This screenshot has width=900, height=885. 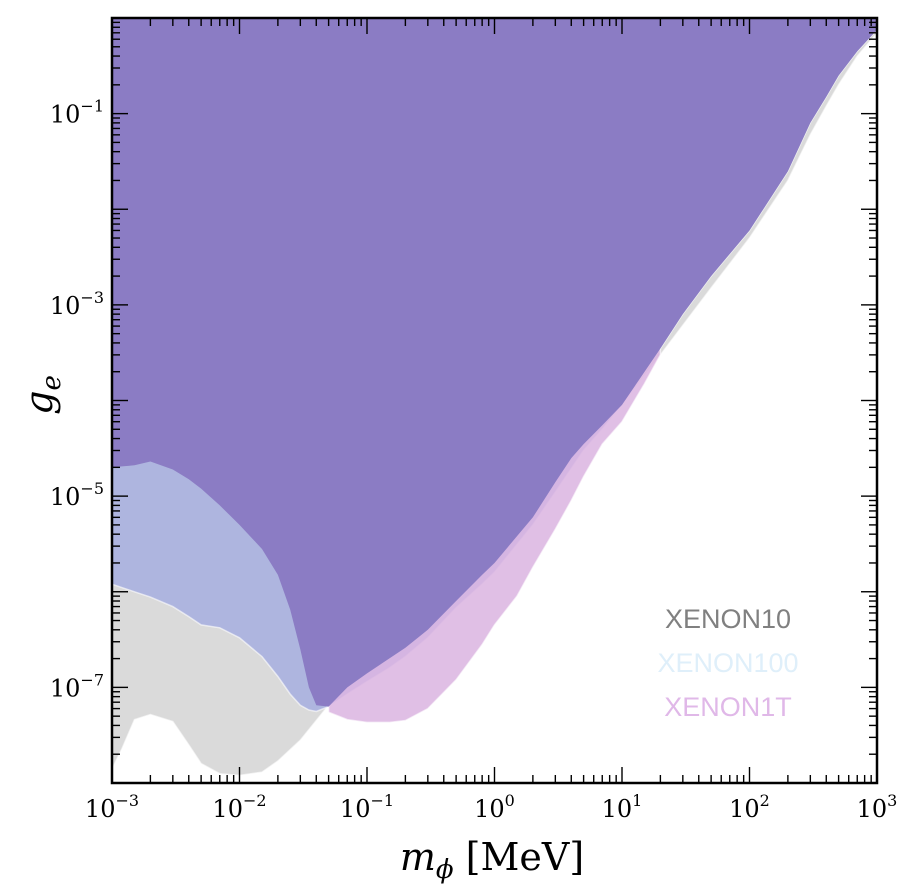 What do you see at coordinates (728, 707) in the screenshot?
I see `legend-entry-xenon1t: XENON1T` at bounding box center [728, 707].